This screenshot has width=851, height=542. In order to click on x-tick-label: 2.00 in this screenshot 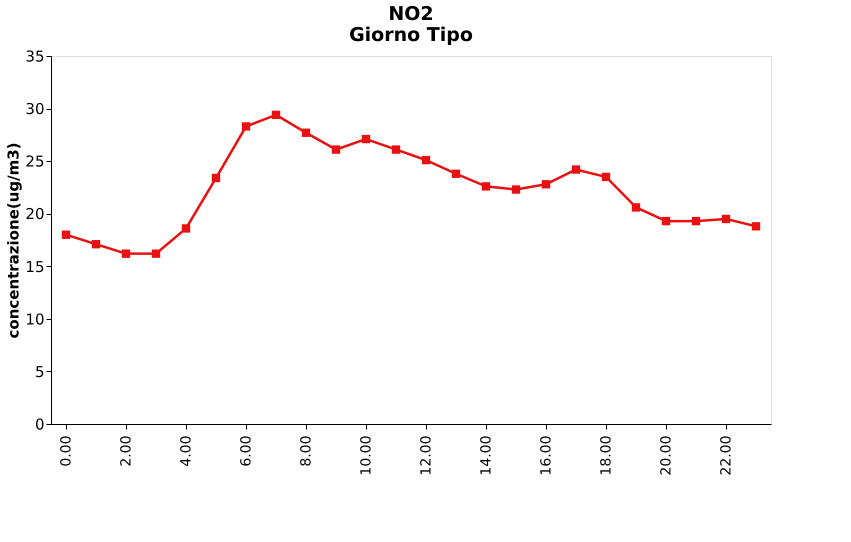, I will do `click(126, 451)`.